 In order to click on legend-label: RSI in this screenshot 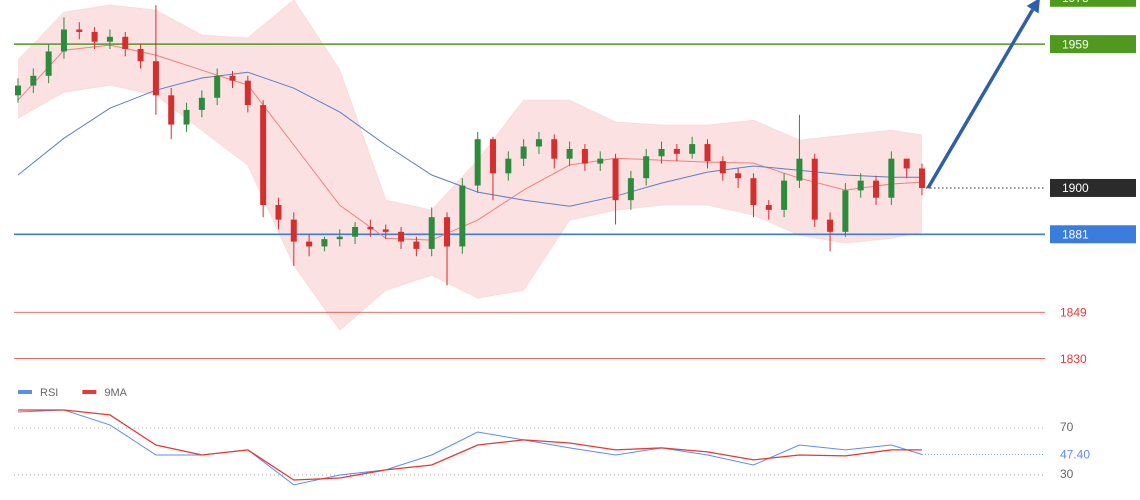, I will do `click(49, 393)`.